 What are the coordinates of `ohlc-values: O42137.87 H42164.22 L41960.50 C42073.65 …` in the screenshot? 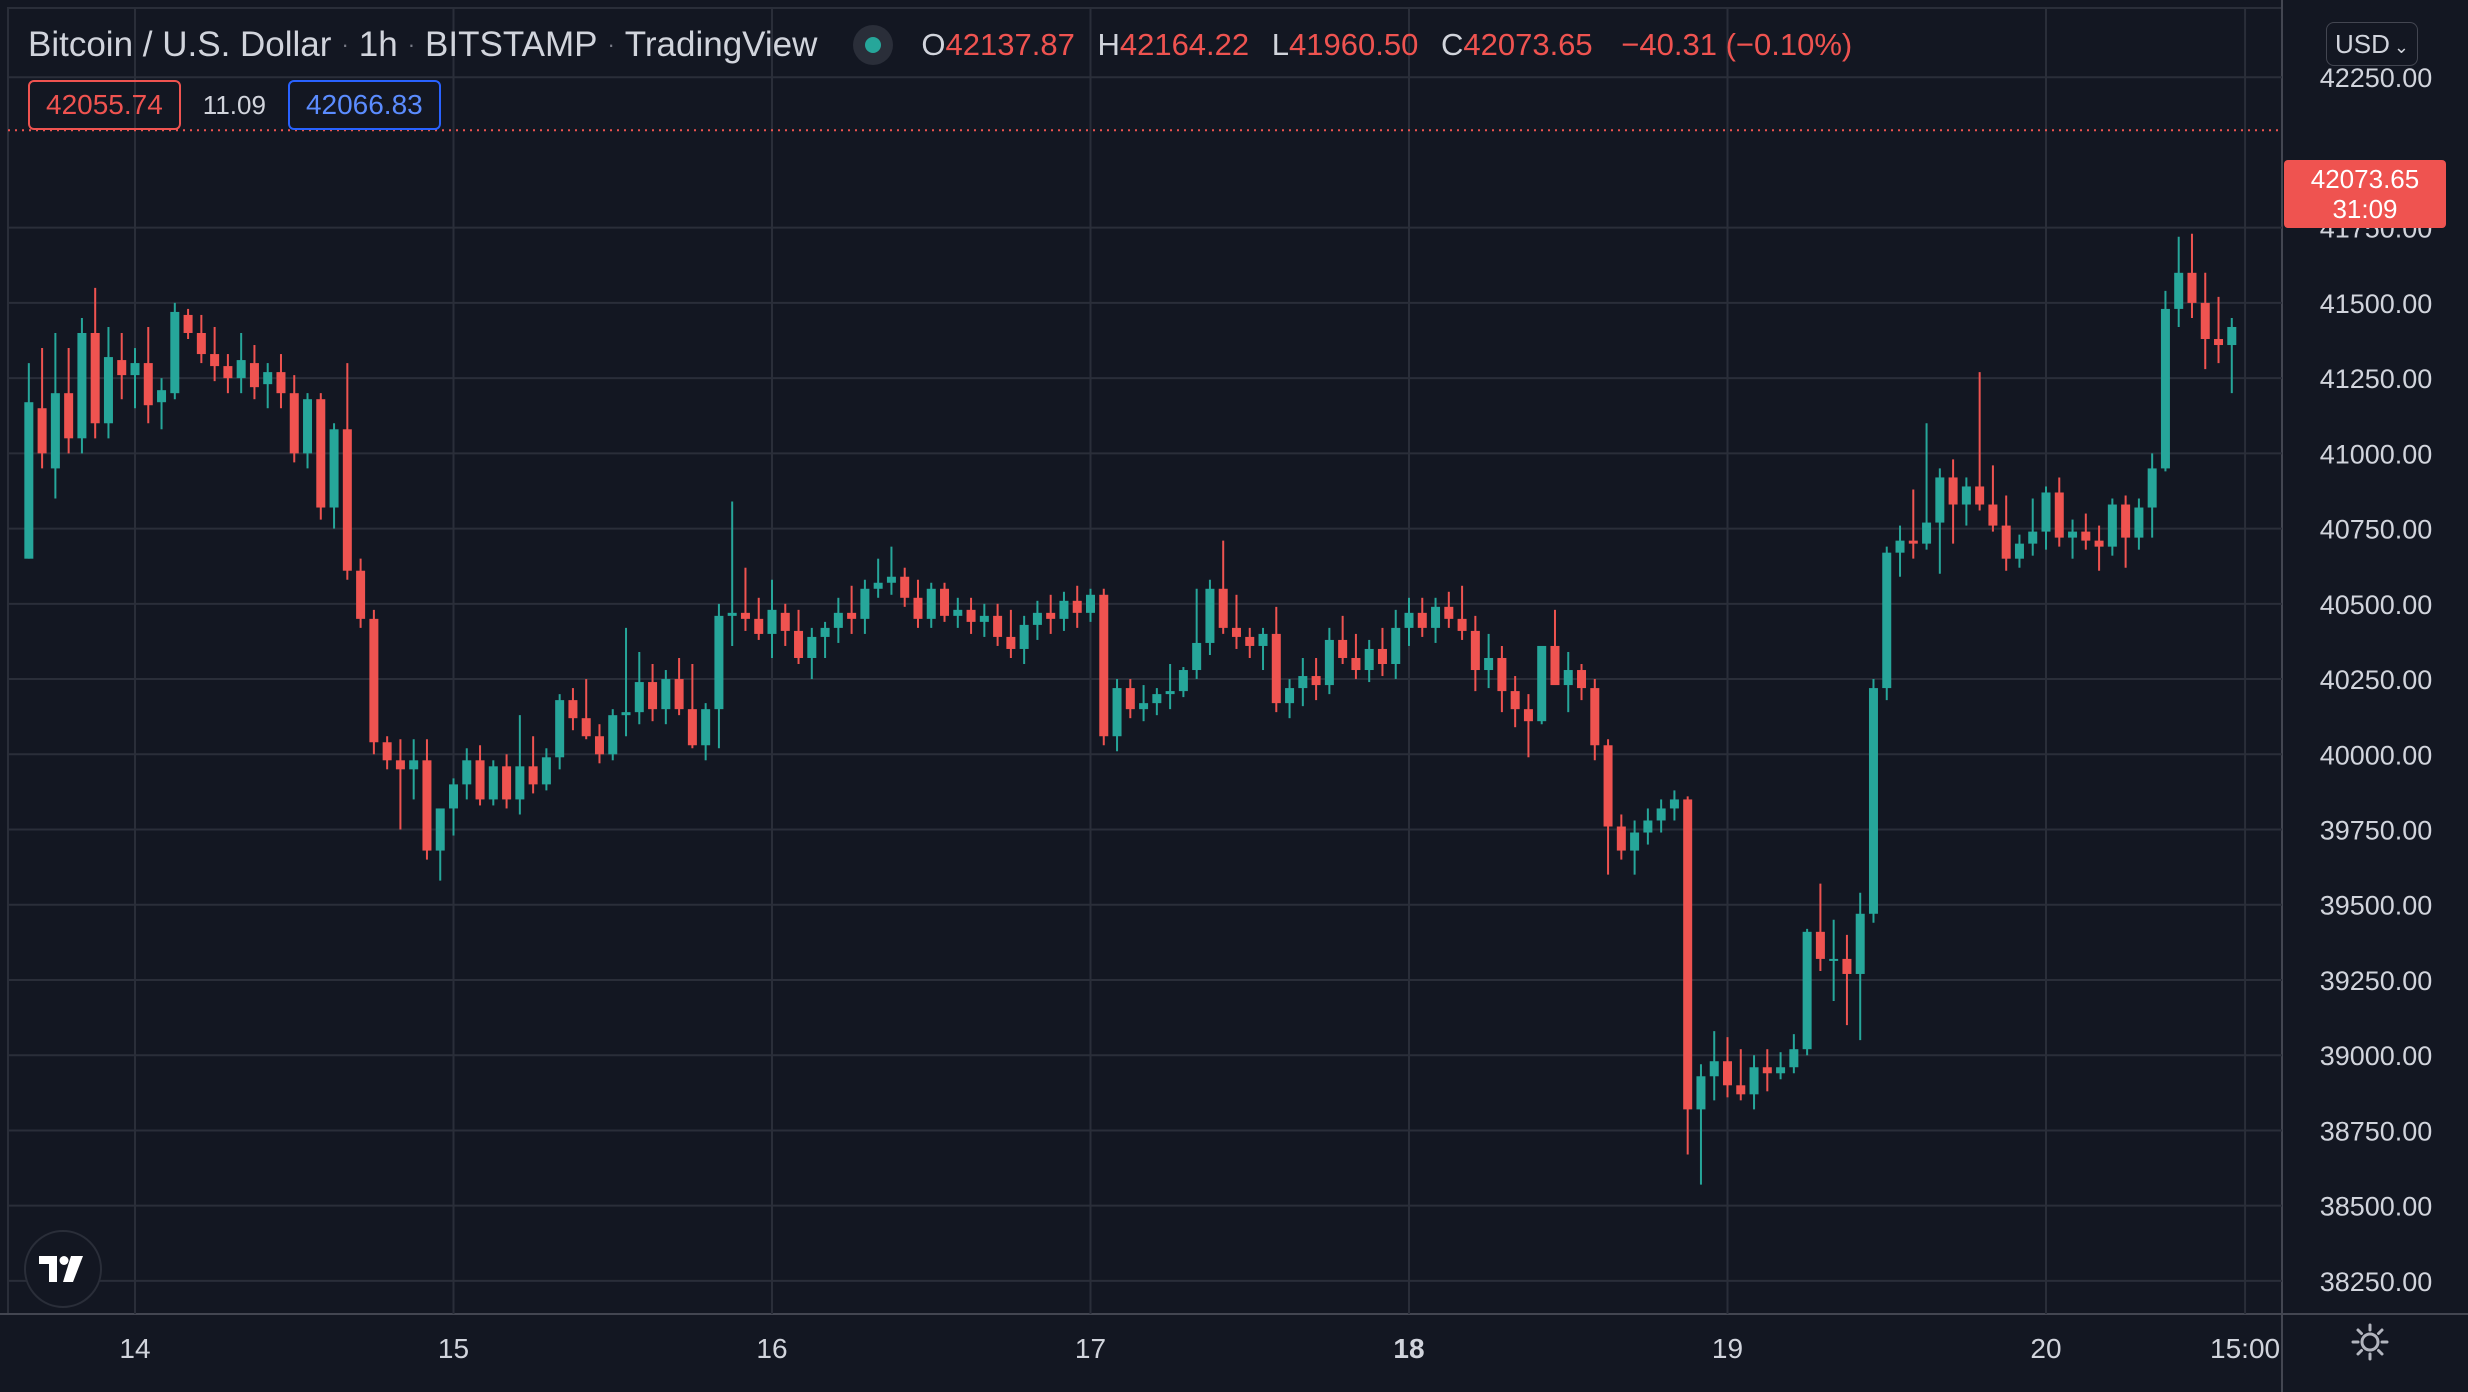 It's located at (1386, 45).